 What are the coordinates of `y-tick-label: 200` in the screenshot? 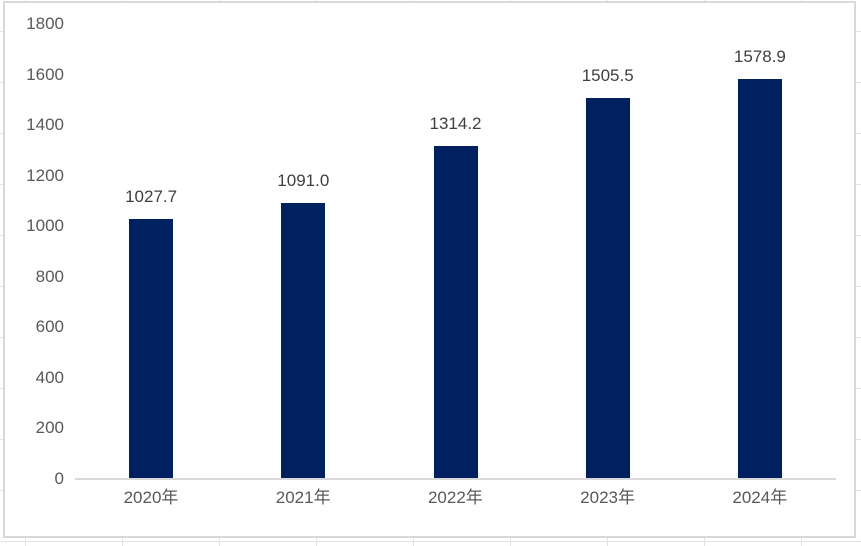 It's located at (49, 427).